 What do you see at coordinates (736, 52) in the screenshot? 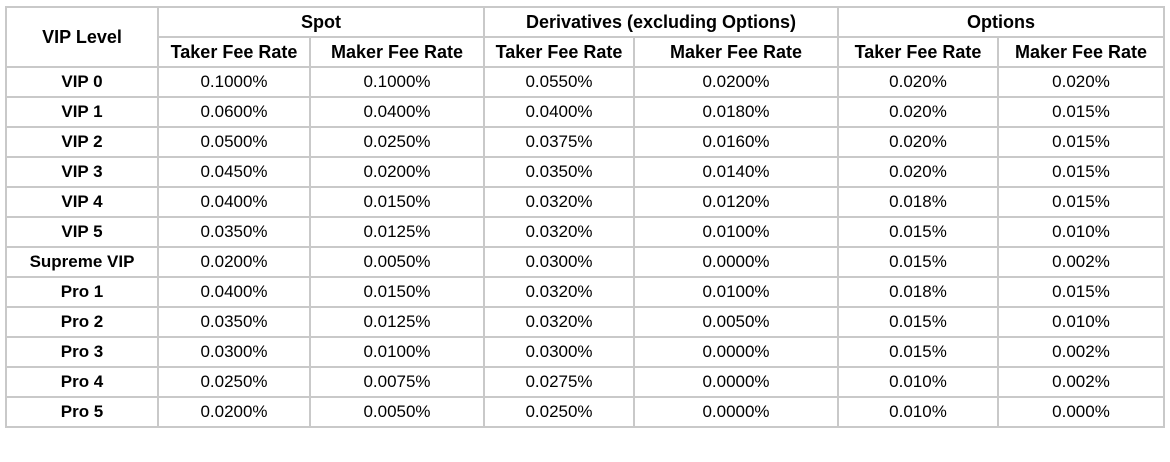
I see `column-header-derivatives-maker: Maker Fee Rate` at bounding box center [736, 52].